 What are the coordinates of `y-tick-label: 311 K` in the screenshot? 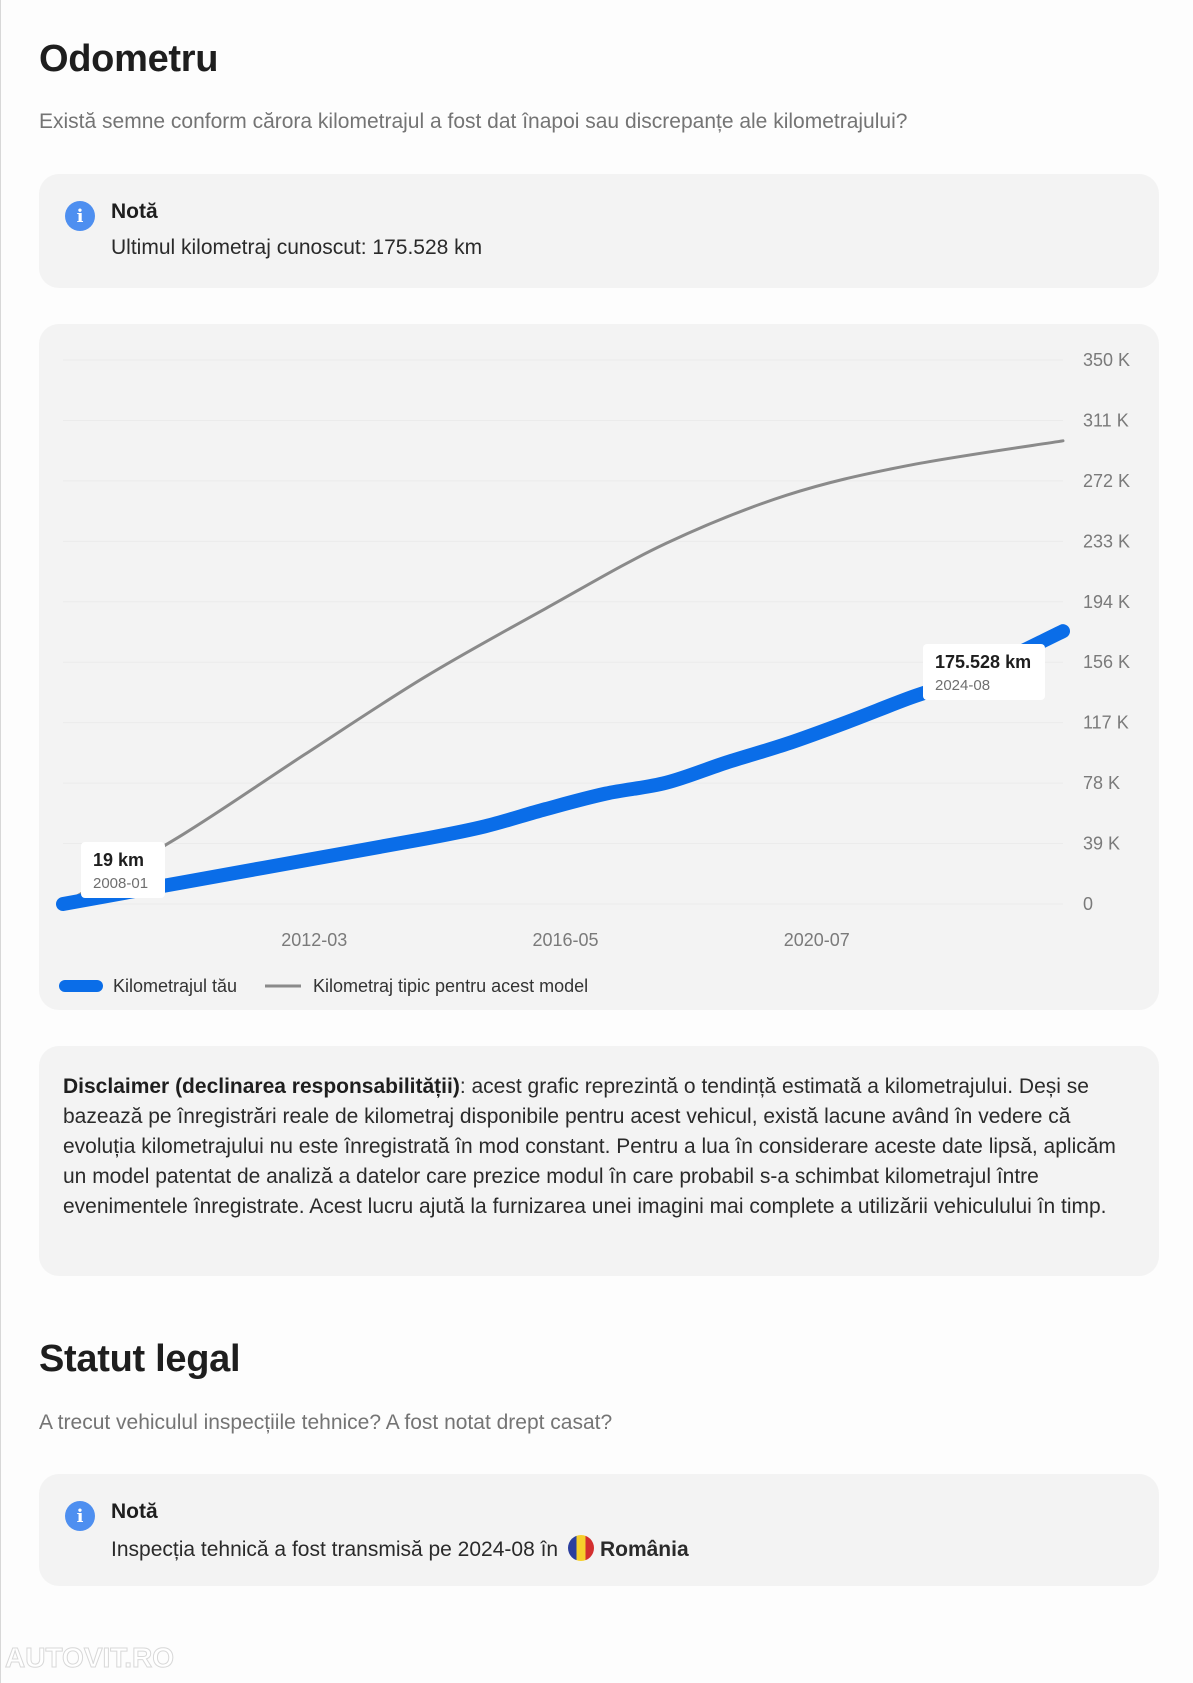 It's located at (1106, 420).